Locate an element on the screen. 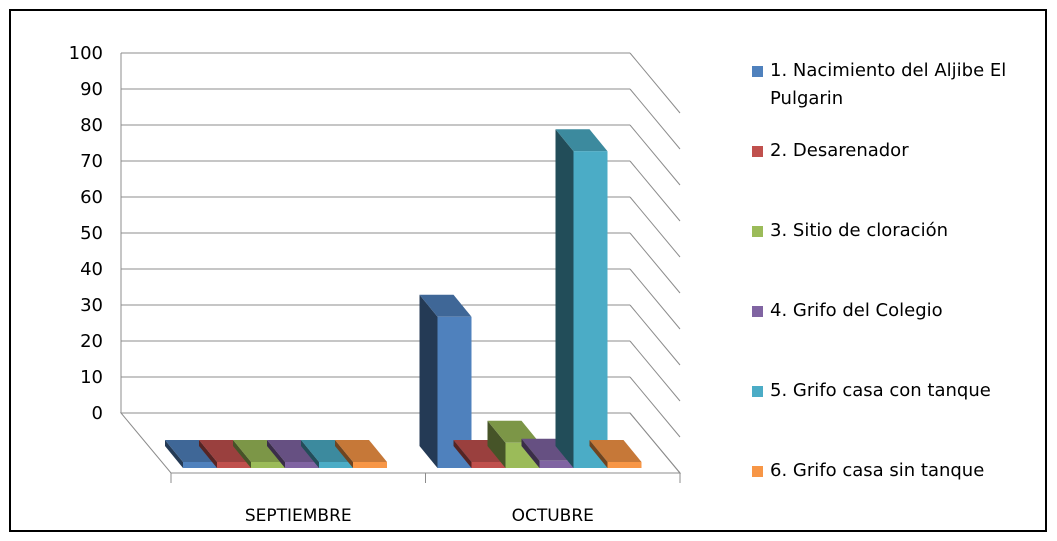 This screenshot has width=1057, height=541. y-tick-label: 10 is located at coordinates (91, 377).